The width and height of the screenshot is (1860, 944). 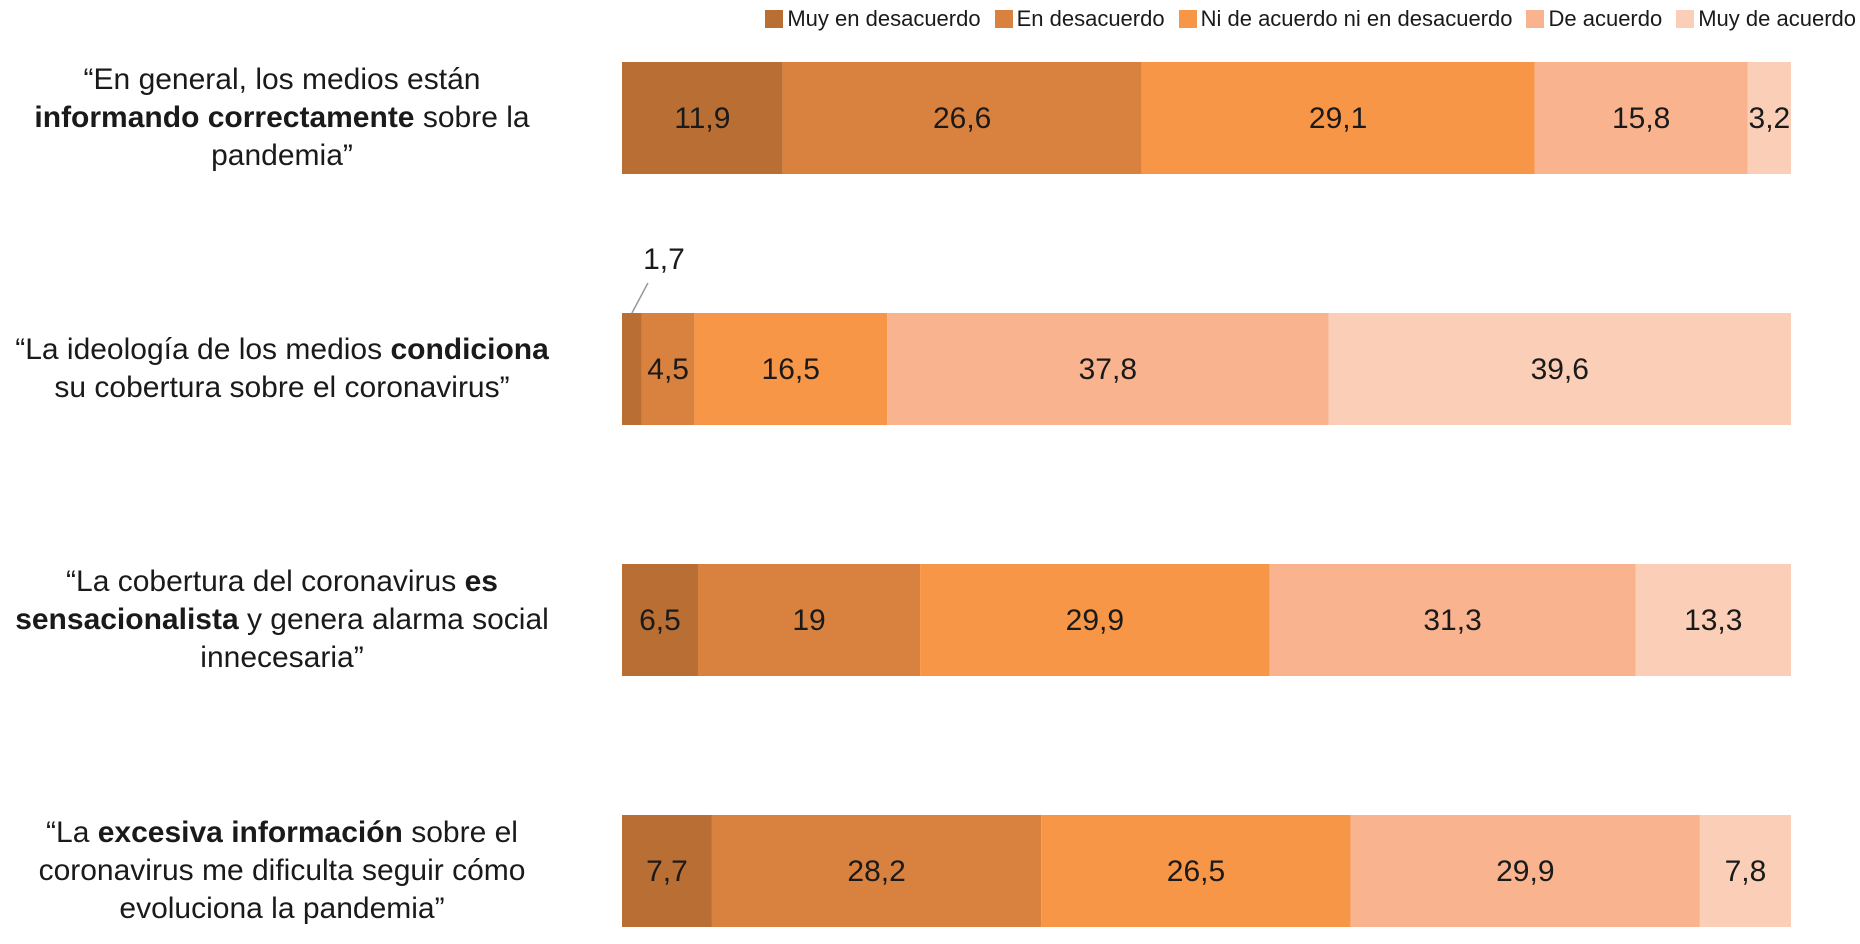 I want to click on data-label: 19, so click(x=808, y=620).